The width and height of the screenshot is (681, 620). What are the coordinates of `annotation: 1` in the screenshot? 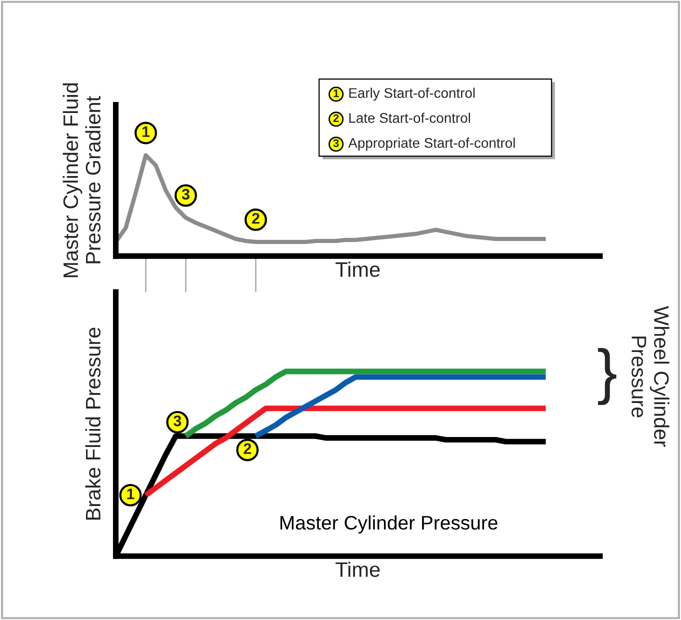 It's located at (130, 494).